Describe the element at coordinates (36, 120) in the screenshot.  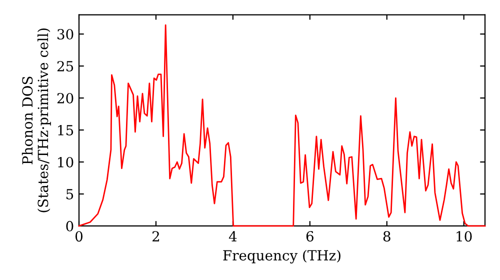
I see `y-axis-title: Phonon DOS (States/THz·primitive cell)` at that location.